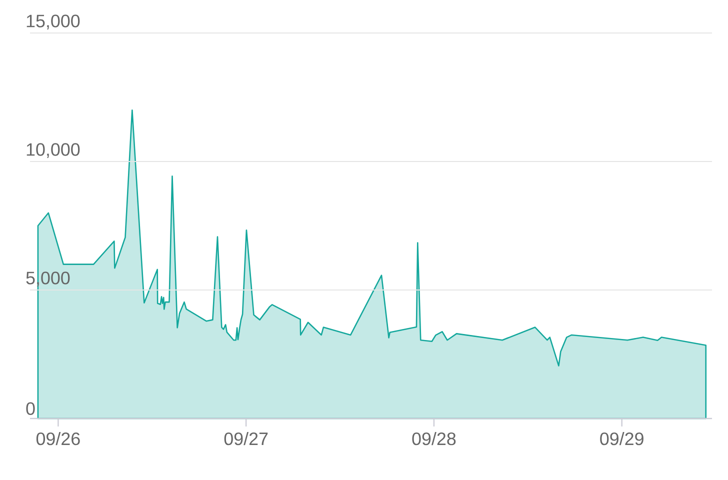  I want to click on x-tick-label: 09/27, so click(246, 439).